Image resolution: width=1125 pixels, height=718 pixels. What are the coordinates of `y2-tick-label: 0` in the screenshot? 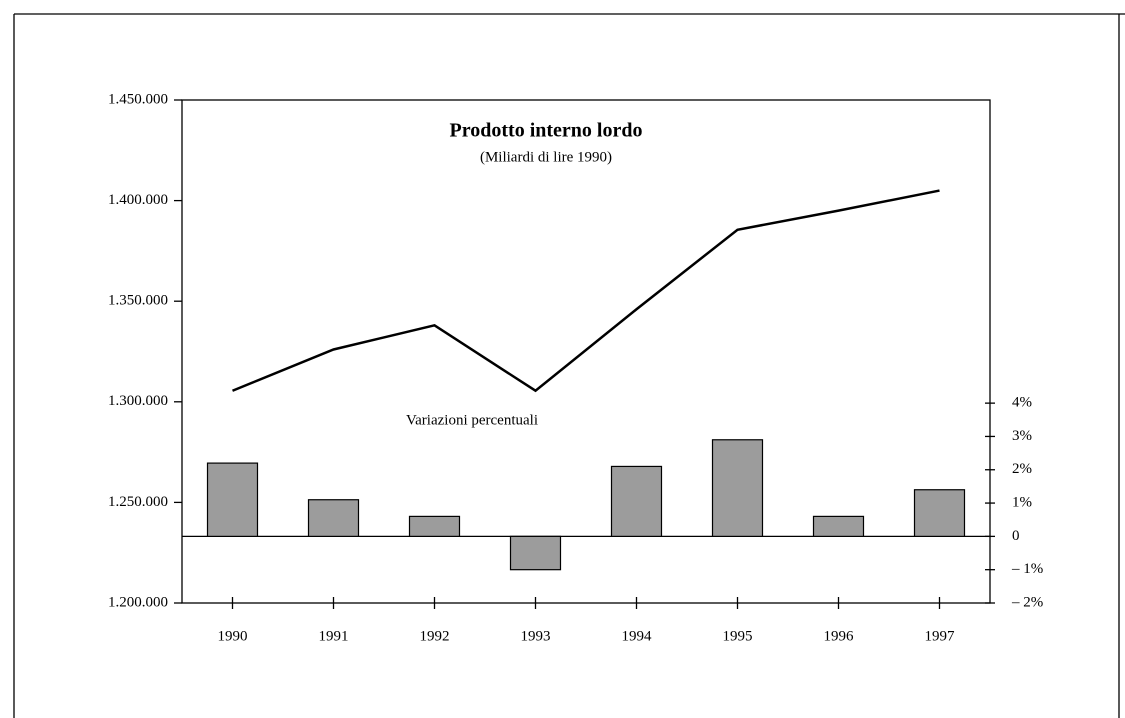 It's located at (1016, 536).